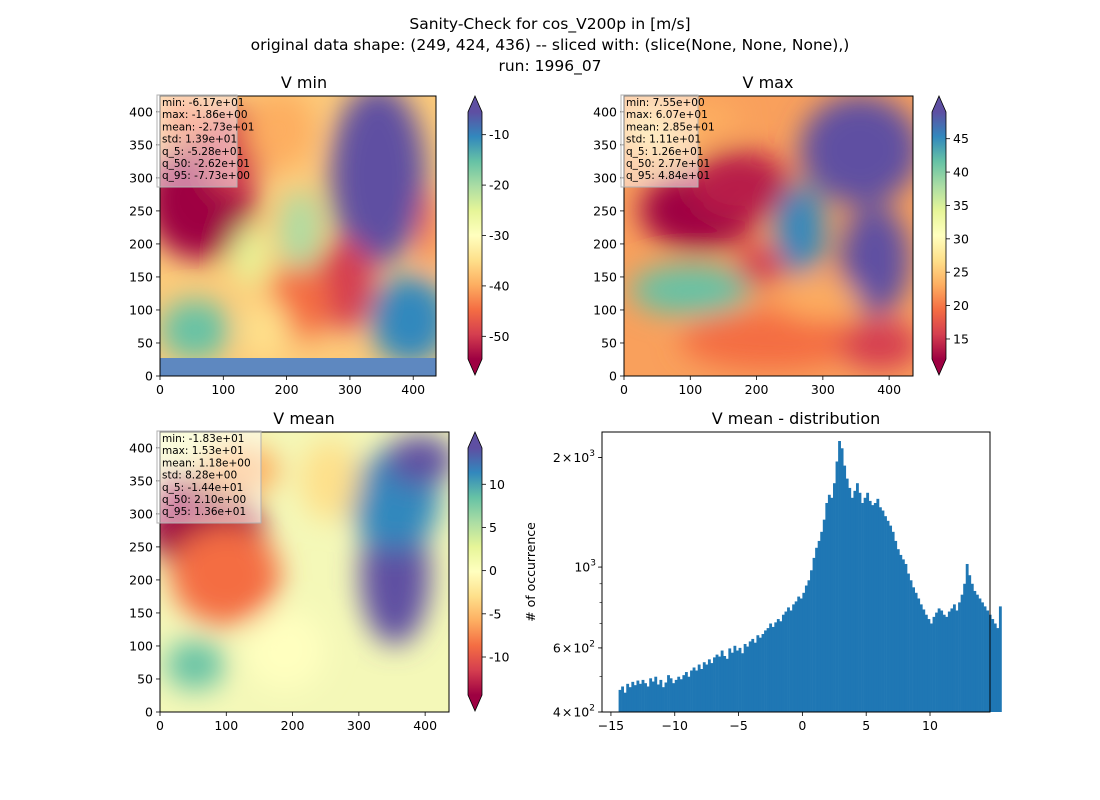 This screenshot has width=1100, height=800. What do you see at coordinates (950, 235) in the screenshot?
I see `colorbar-v-max: 15 20 25 30 35 40 45` at bounding box center [950, 235].